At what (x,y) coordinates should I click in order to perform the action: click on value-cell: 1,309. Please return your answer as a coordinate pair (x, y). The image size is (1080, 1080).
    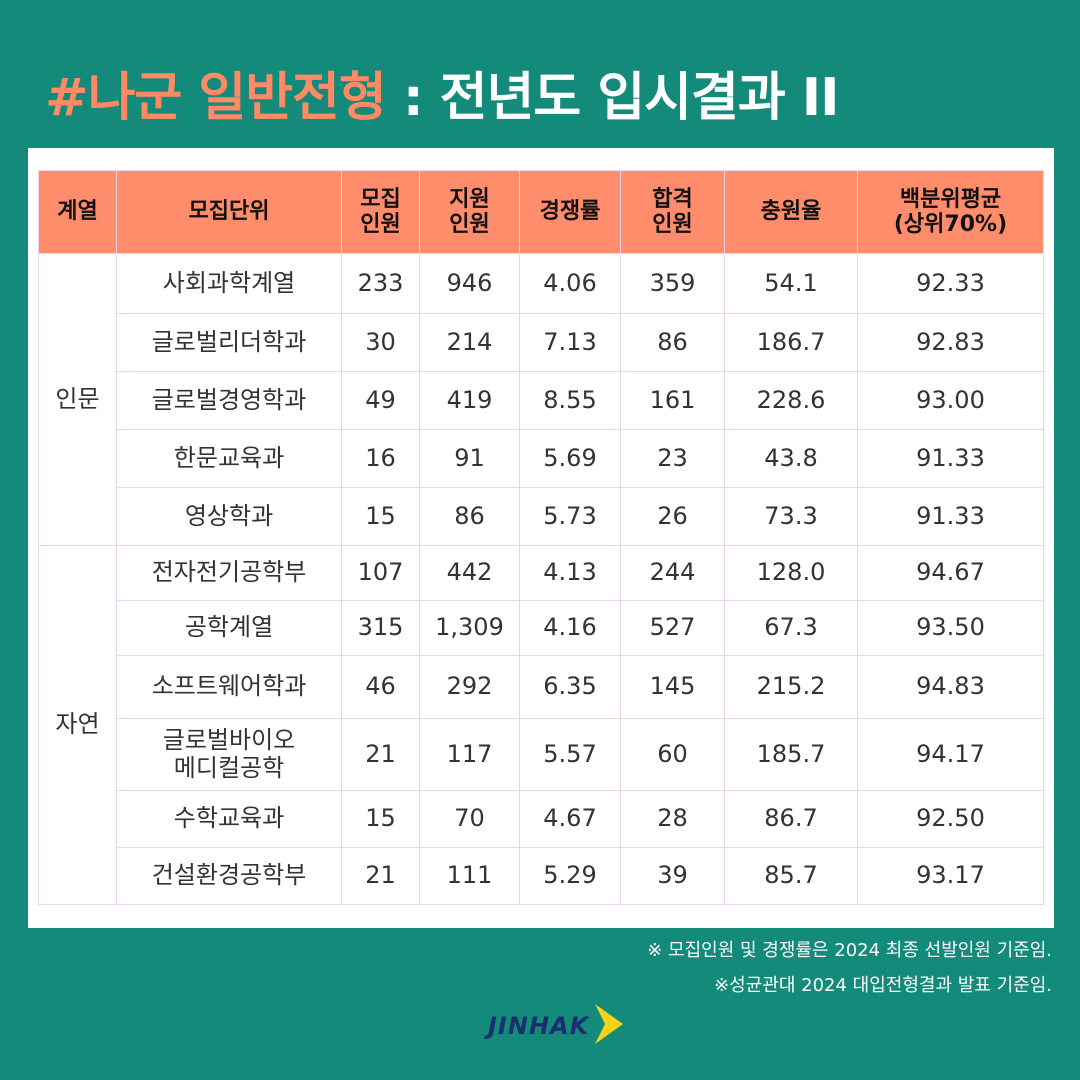
    Looking at the image, I should click on (469, 628).